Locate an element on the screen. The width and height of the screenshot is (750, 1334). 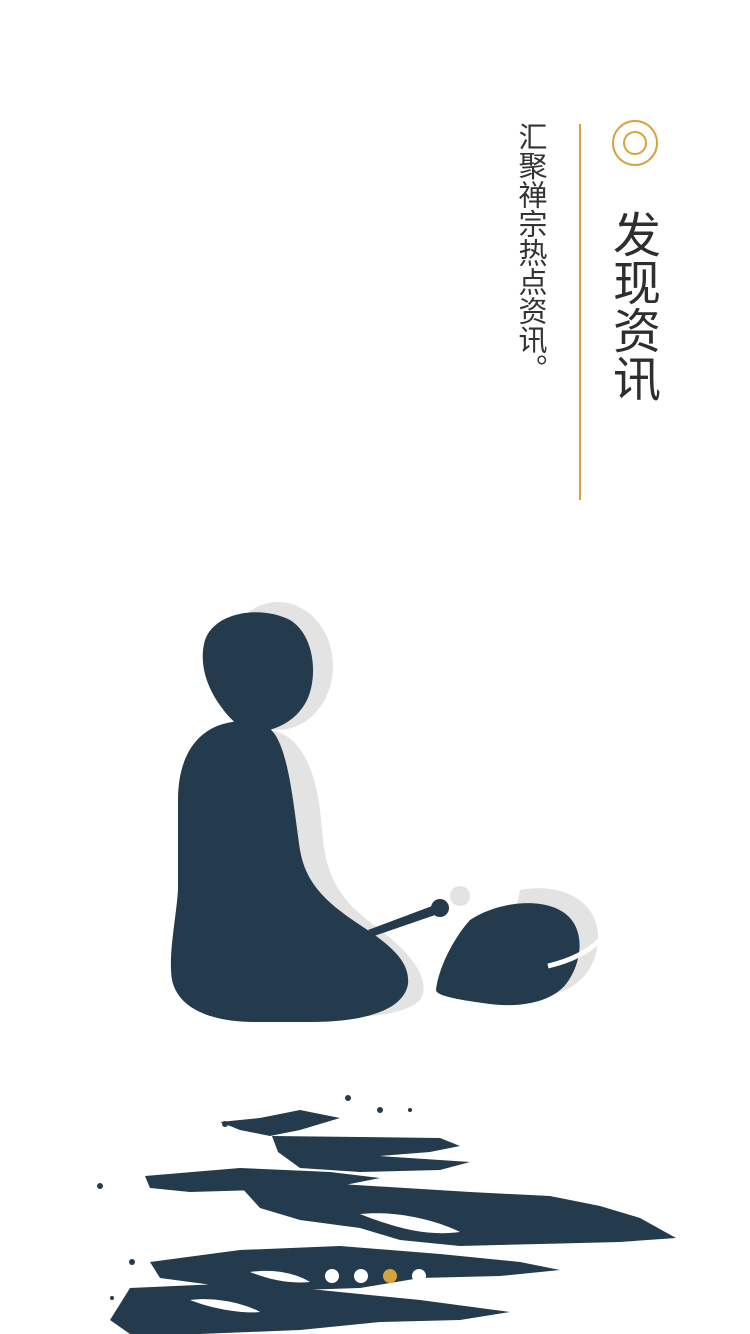
gold-divider is located at coordinates (580, 312).